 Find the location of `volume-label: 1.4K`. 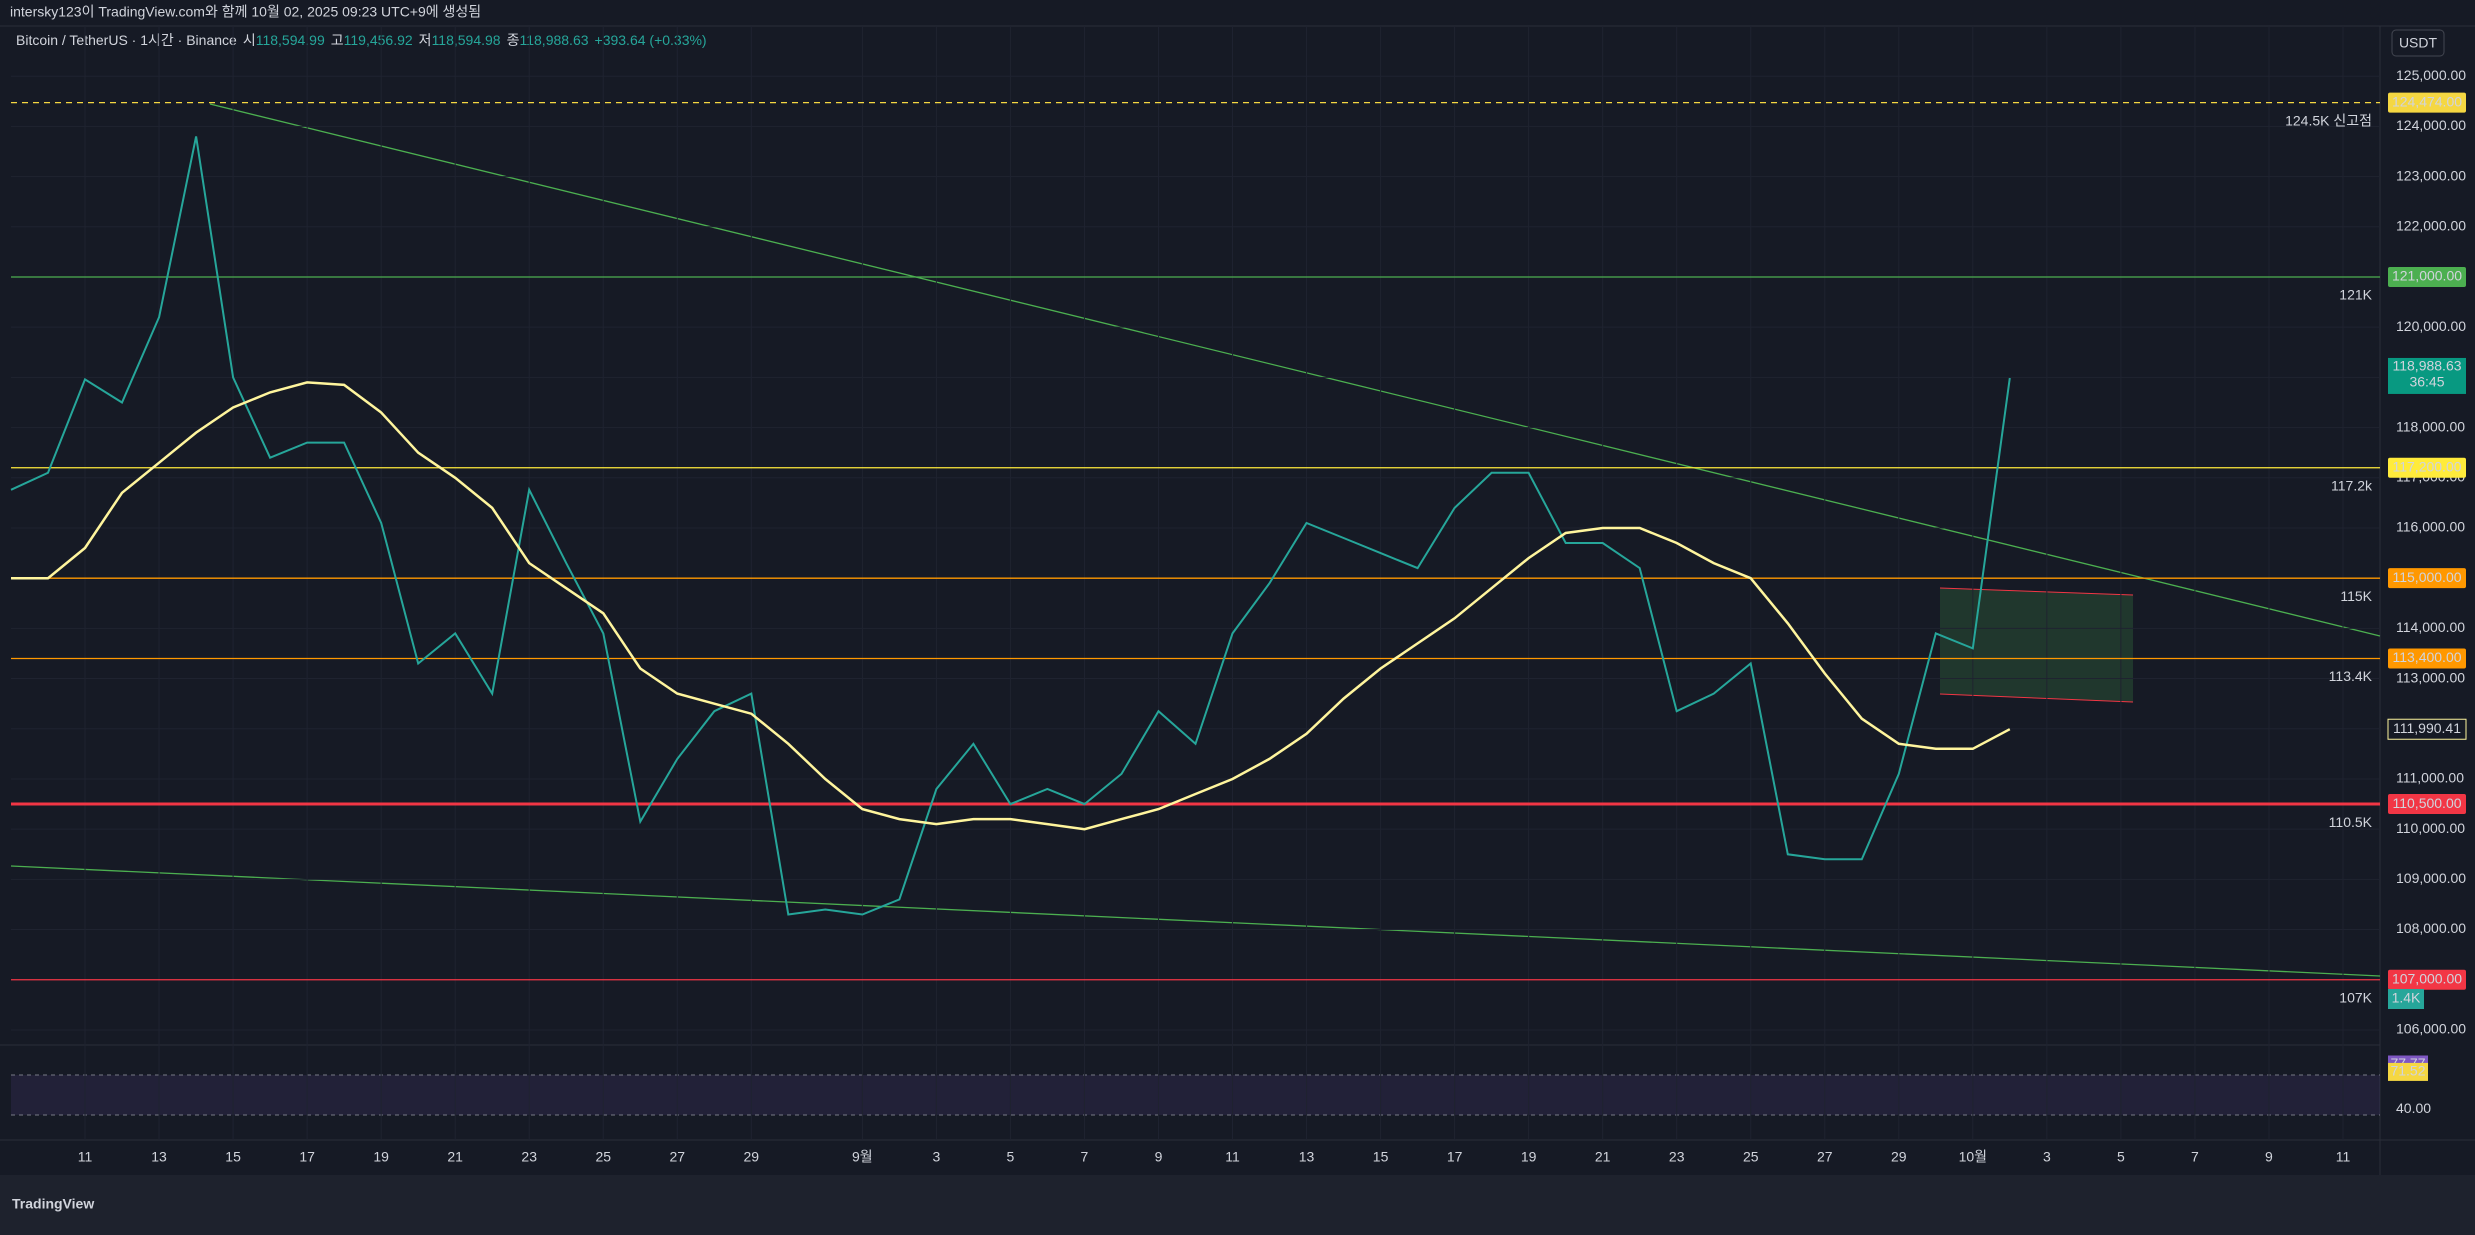

volume-label: 1.4K is located at coordinates (2406, 998).